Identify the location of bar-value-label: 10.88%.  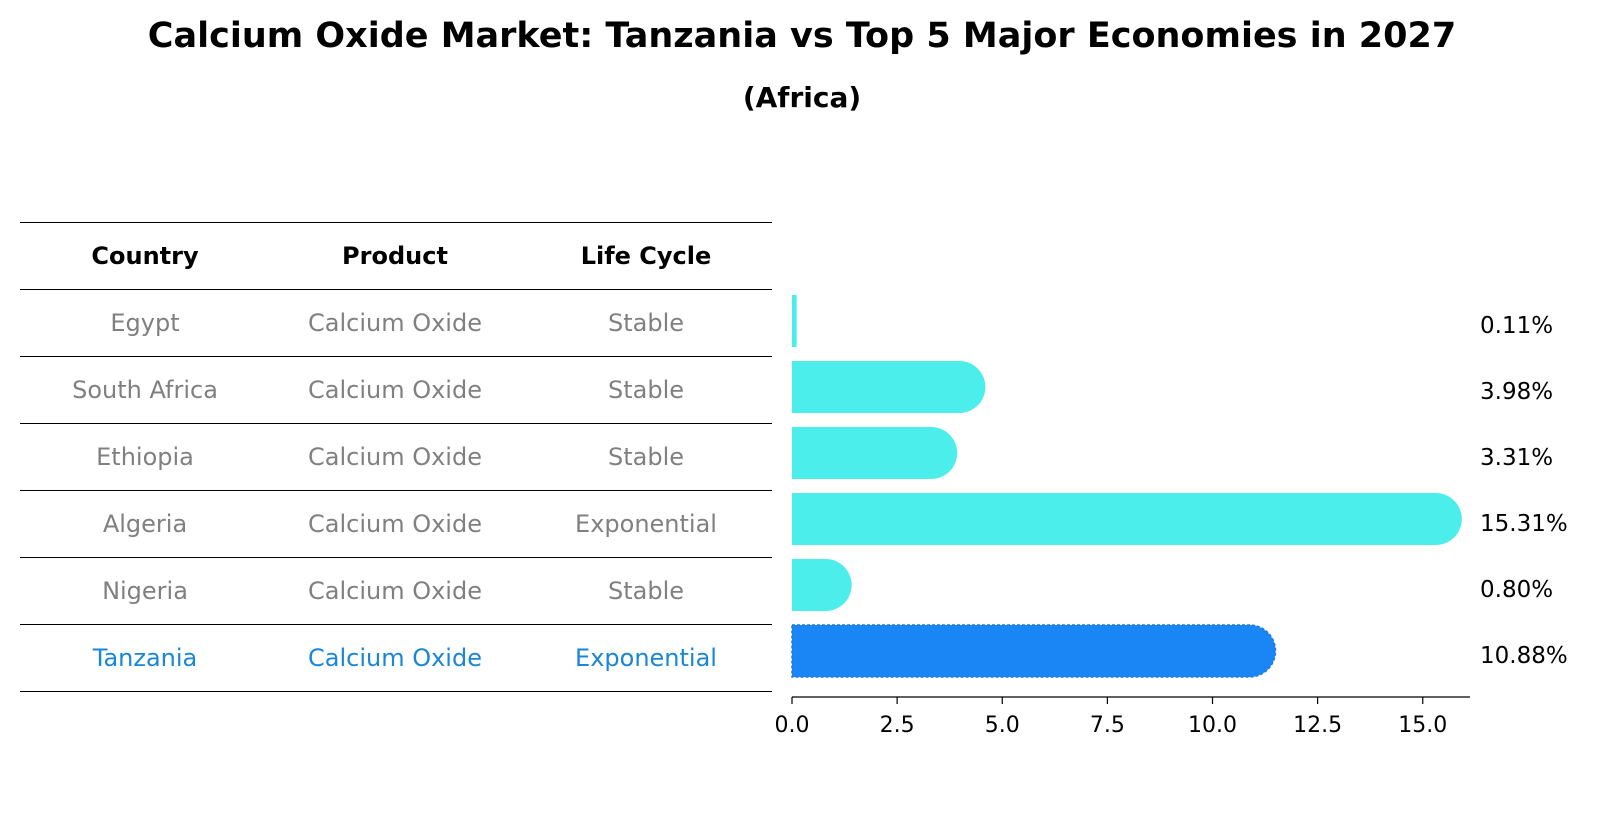
(1524, 656).